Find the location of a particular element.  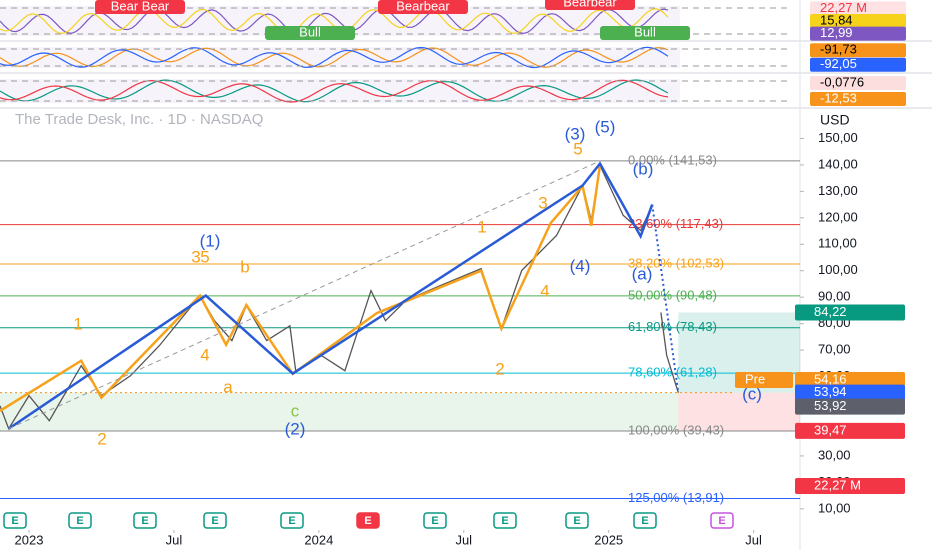

price-tag-label: 39,47 is located at coordinates (830, 429).